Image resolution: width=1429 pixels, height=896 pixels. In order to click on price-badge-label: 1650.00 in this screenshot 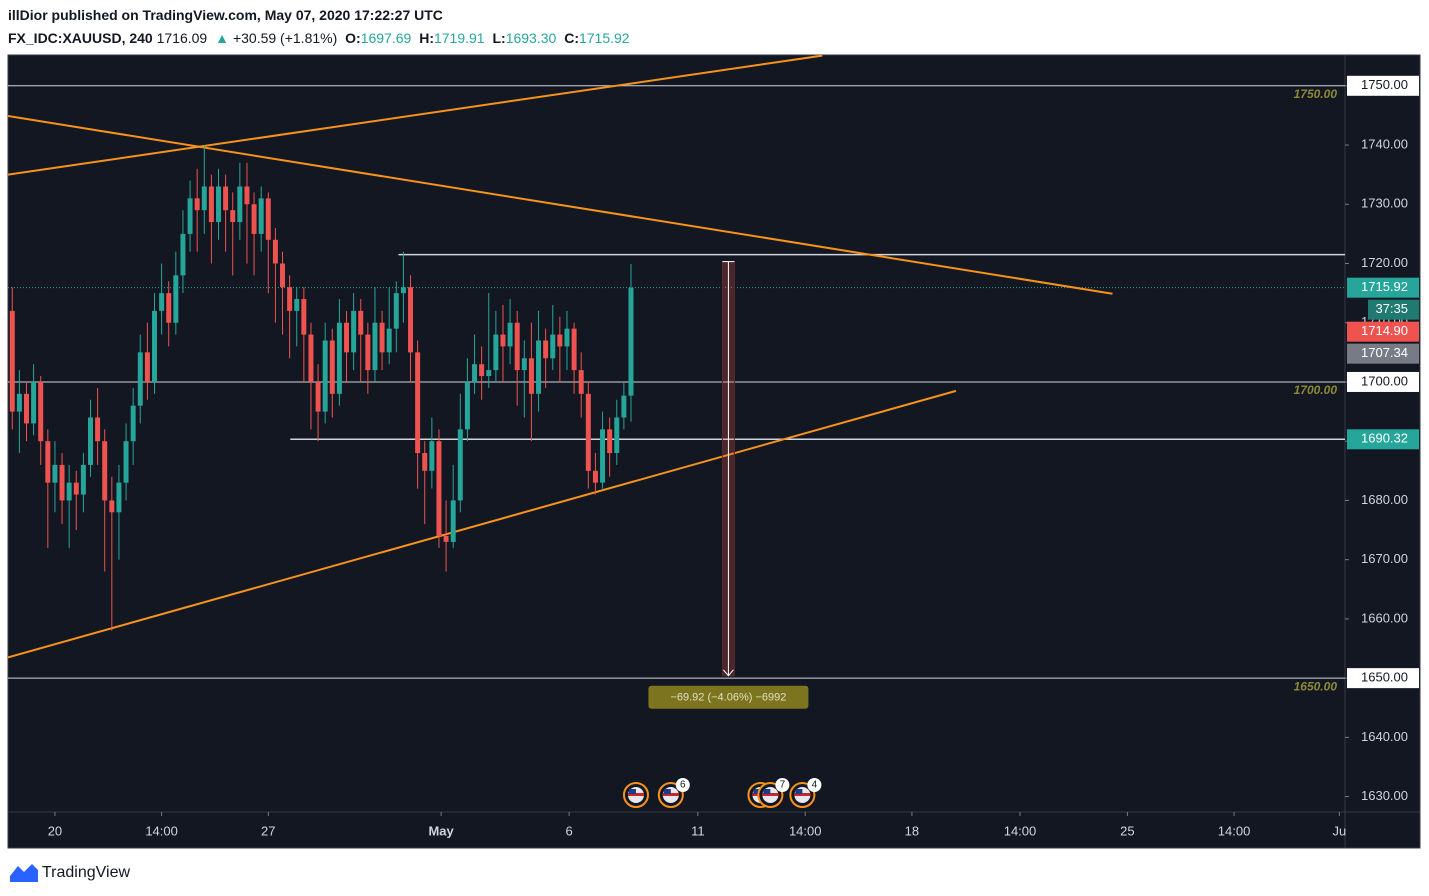, I will do `click(1384, 677)`.